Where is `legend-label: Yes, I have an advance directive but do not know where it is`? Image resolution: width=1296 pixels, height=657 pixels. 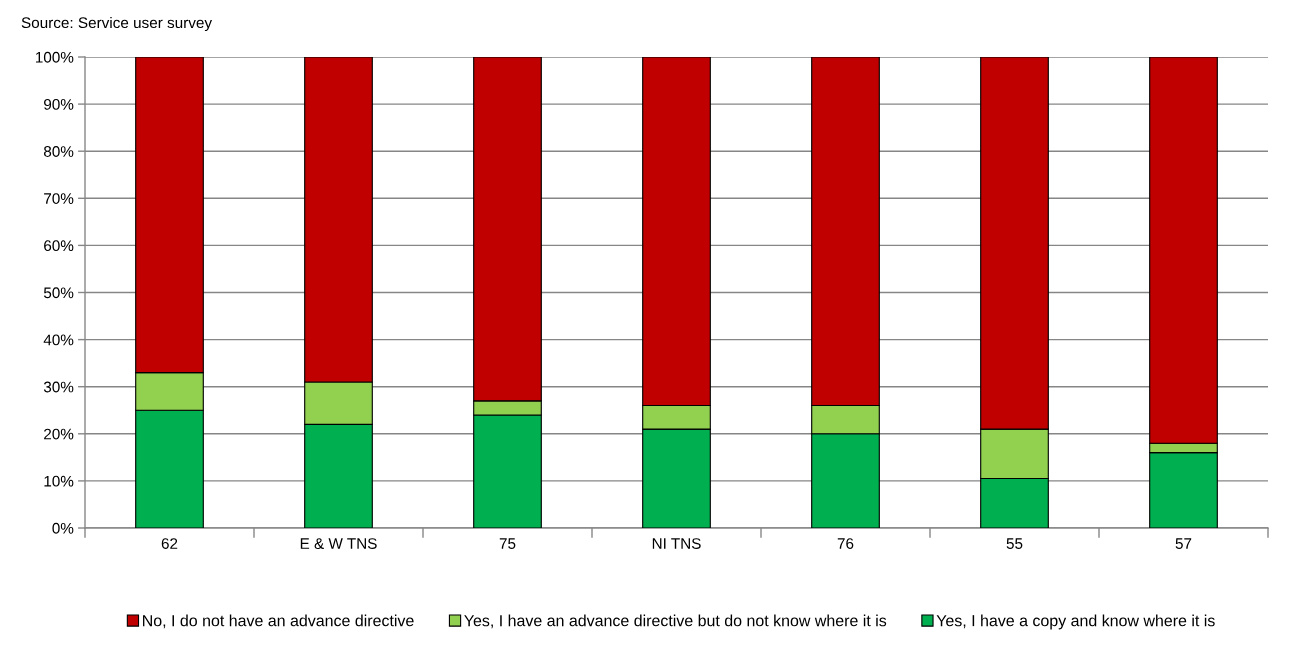 legend-label: Yes, I have an advance directive but do not know where it is is located at coordinates (675, 621).